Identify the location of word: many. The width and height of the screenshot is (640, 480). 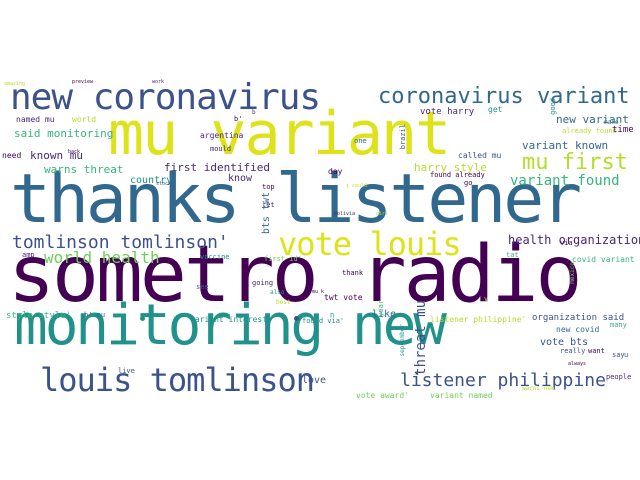
(618, 325).